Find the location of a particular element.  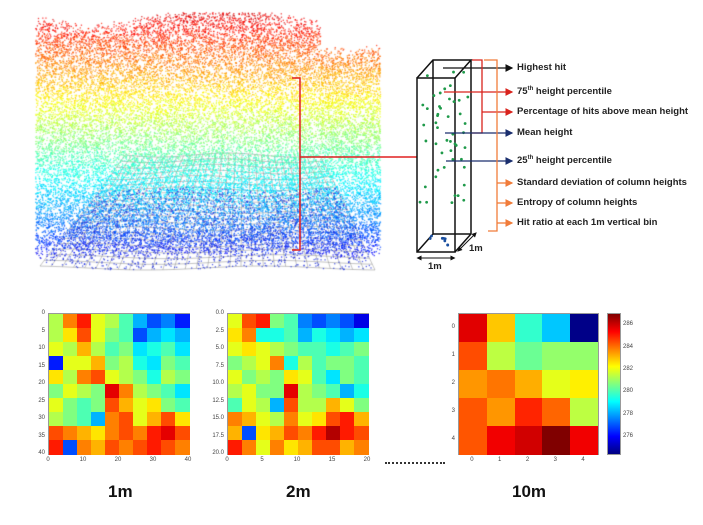

y-tick-label: 5 is located at coordinates (43, 330).